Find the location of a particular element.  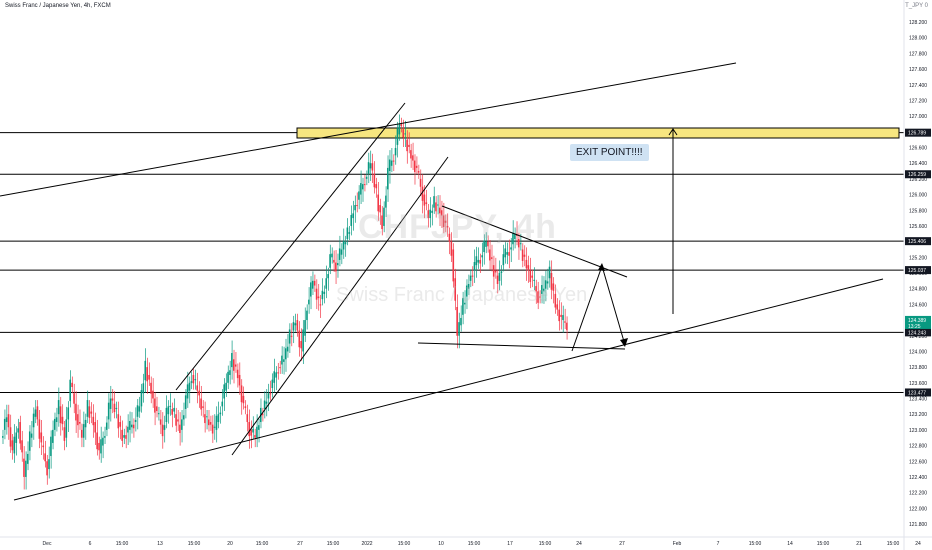

level-badge-label: 125.406 is located at coordinates (917, 242).